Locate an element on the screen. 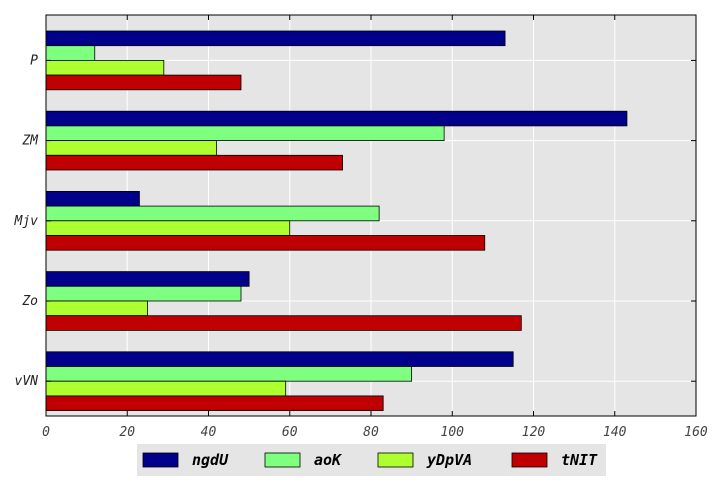 Image resolution: width=720 pixels, height=504 pixels. legend-swatch-tNIT is located at coordinates (529, 460).